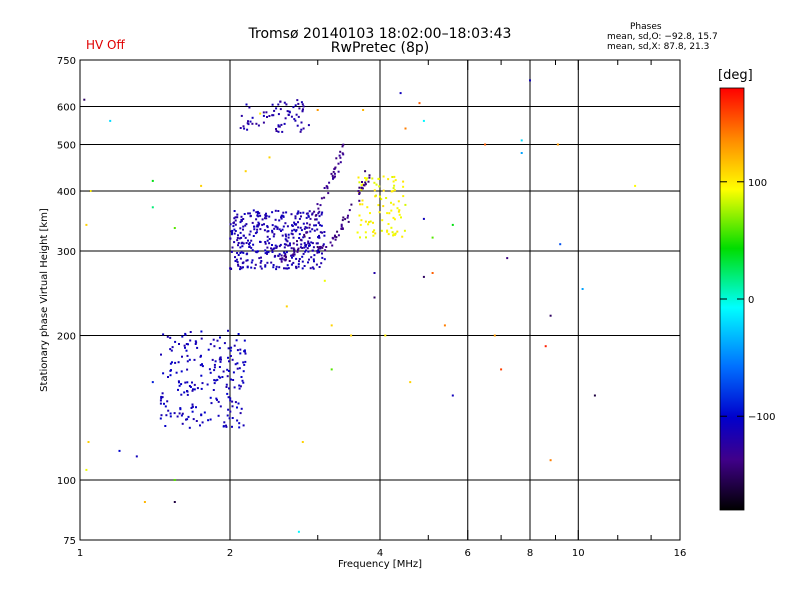 Image resolution: width=800 pixels, height=600 pixels. I want to click on x-tick-label: 2, so click(230, 553).